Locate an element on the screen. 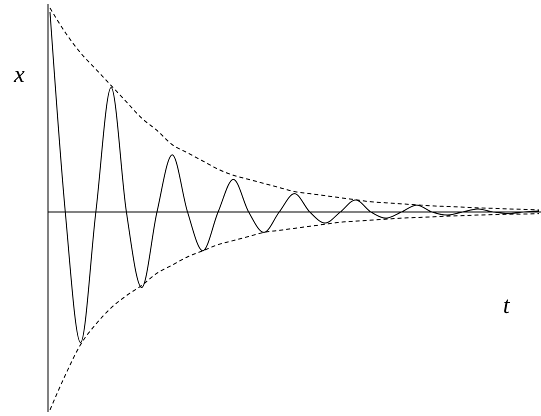 The width and height of the screenshot is (541, 416). x-axis-title: t is located at coordinates (507, 306).